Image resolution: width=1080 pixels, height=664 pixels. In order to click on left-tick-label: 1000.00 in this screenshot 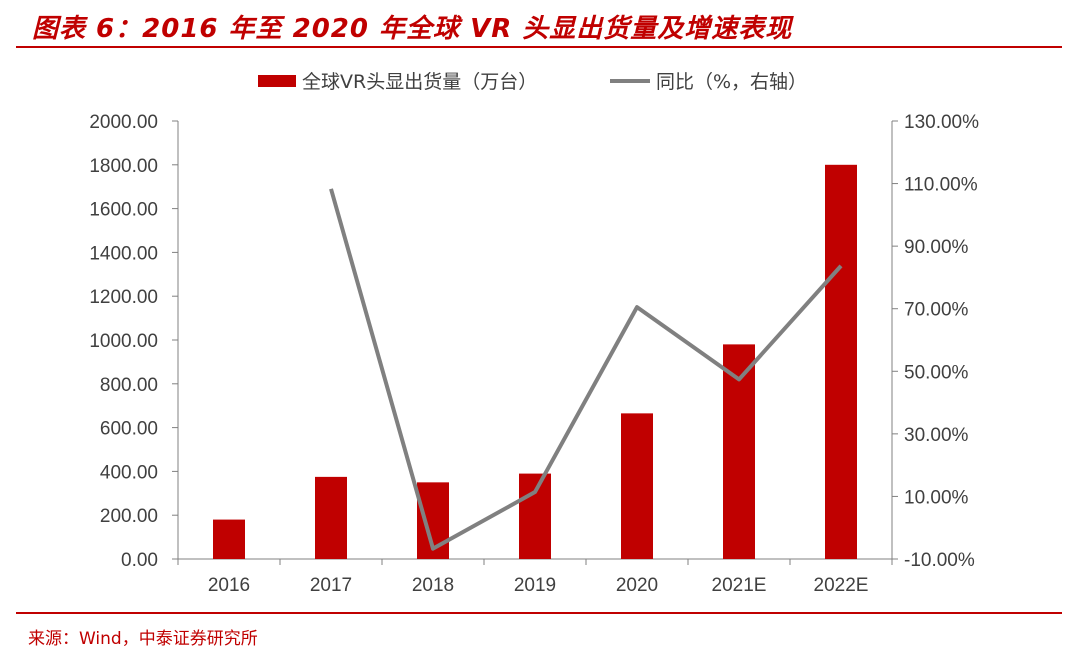, I will do `click(123, 341)`.